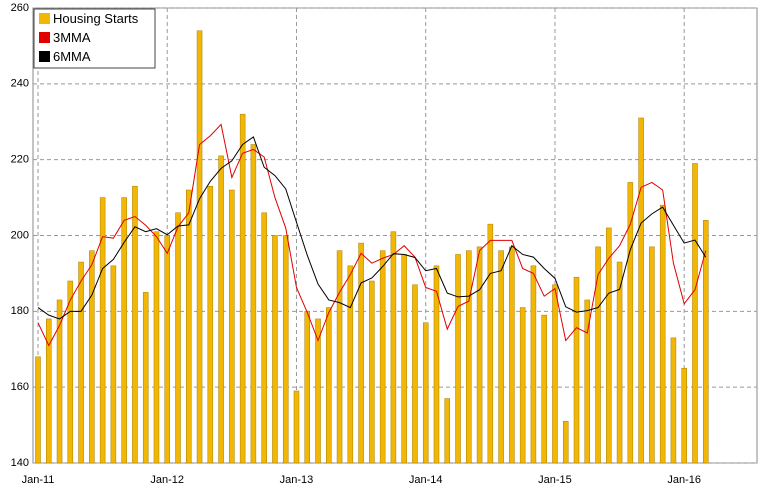  Describe the element at coordinates (96, 18) in the screenshot. I see `legend-label: Housing Starts` at that location.